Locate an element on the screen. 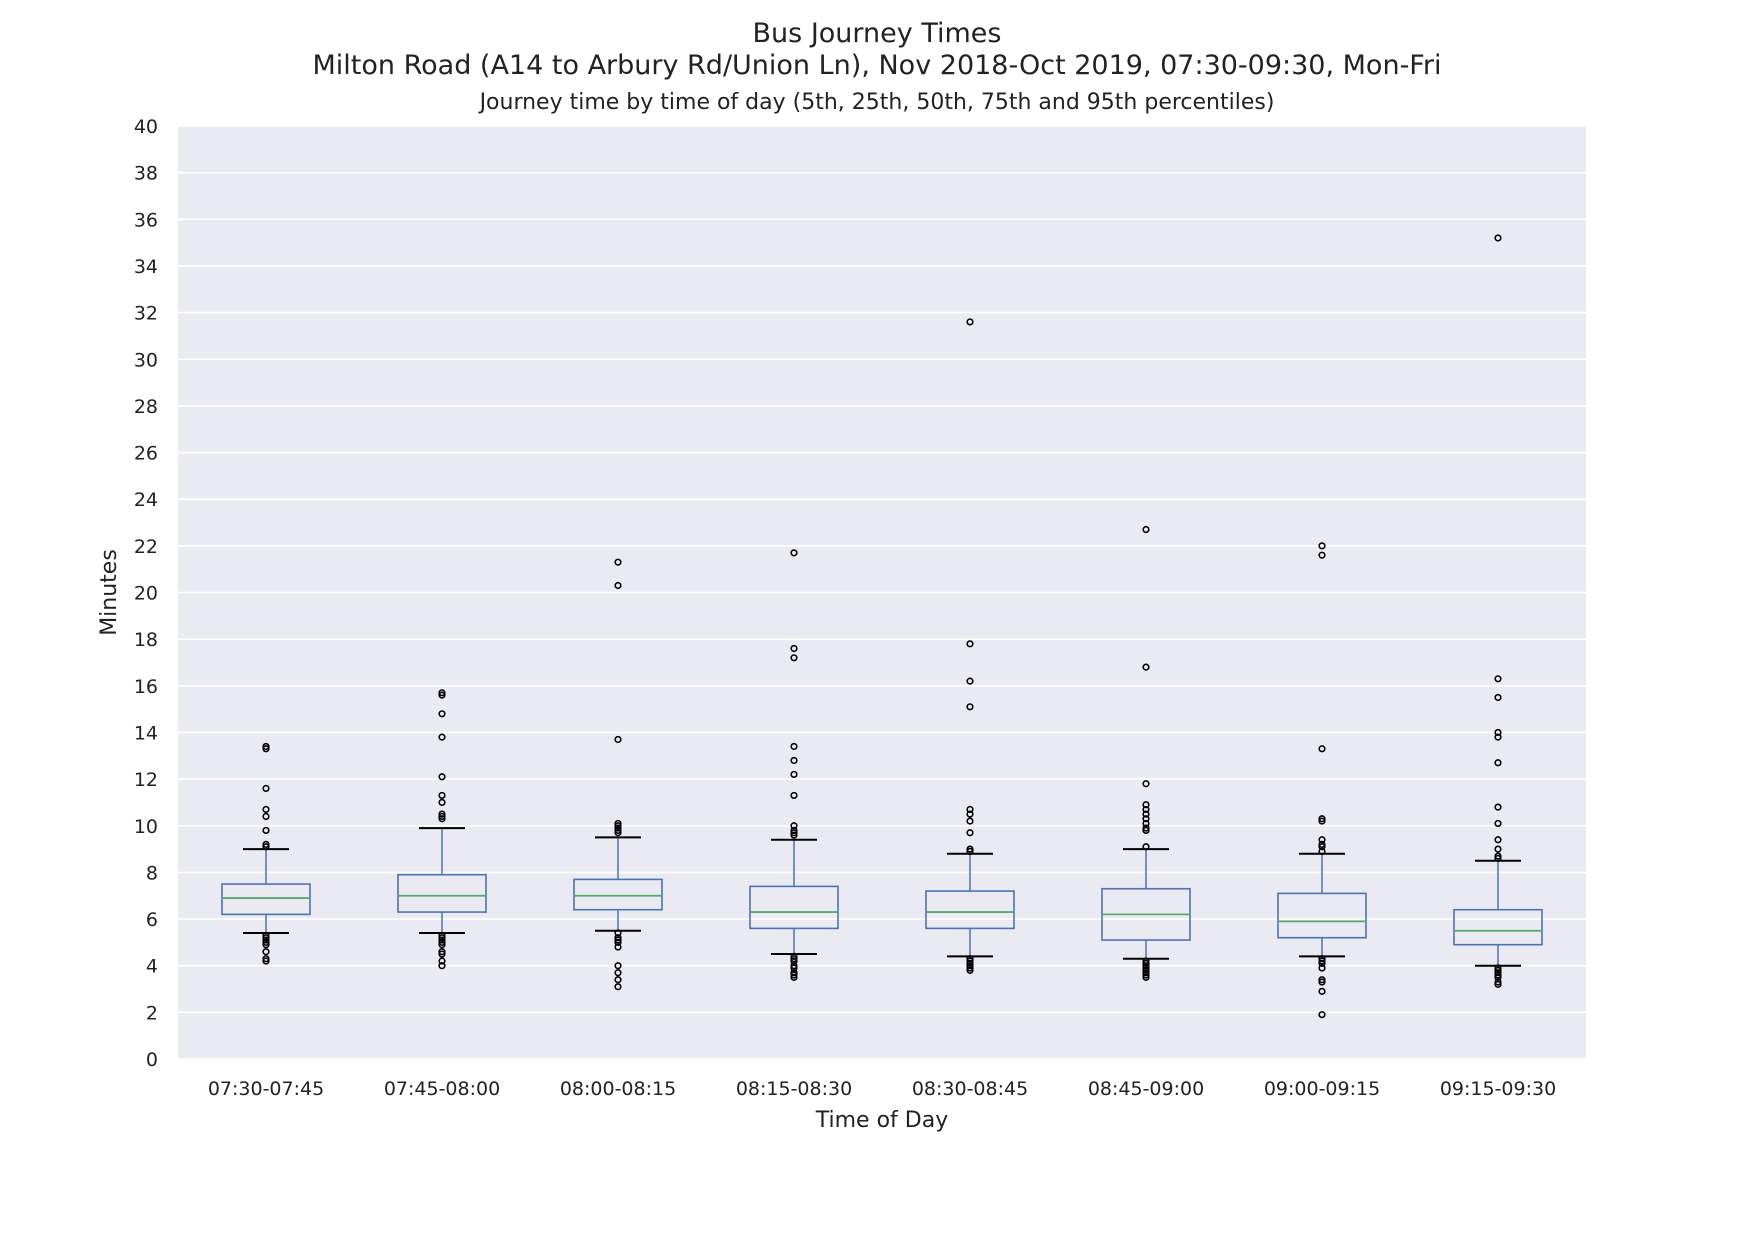 The width and height of the screenshot is (1754, 1241). y-tick-label: 38 is located at coordinates (146, 174).